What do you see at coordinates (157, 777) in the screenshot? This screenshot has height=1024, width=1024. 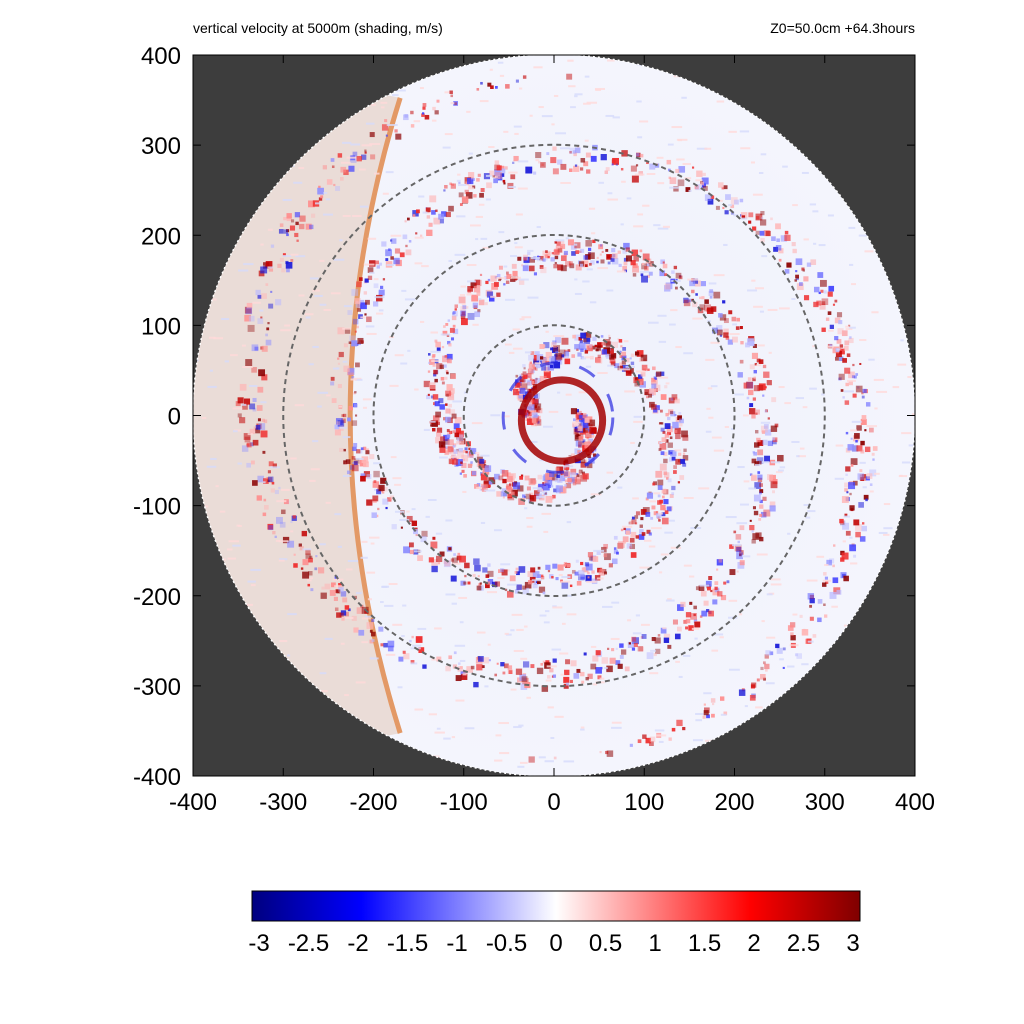 I see `y-tick-label: -400` at bounding box center [157, 777].